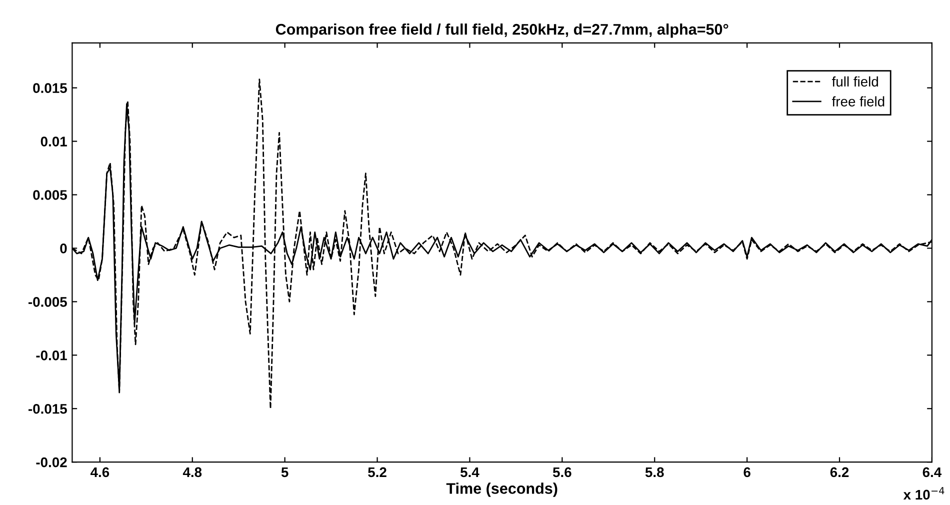 The image size is (950, 505). I want to click on x-axis-title: Time (seconds), so click(502, 489).